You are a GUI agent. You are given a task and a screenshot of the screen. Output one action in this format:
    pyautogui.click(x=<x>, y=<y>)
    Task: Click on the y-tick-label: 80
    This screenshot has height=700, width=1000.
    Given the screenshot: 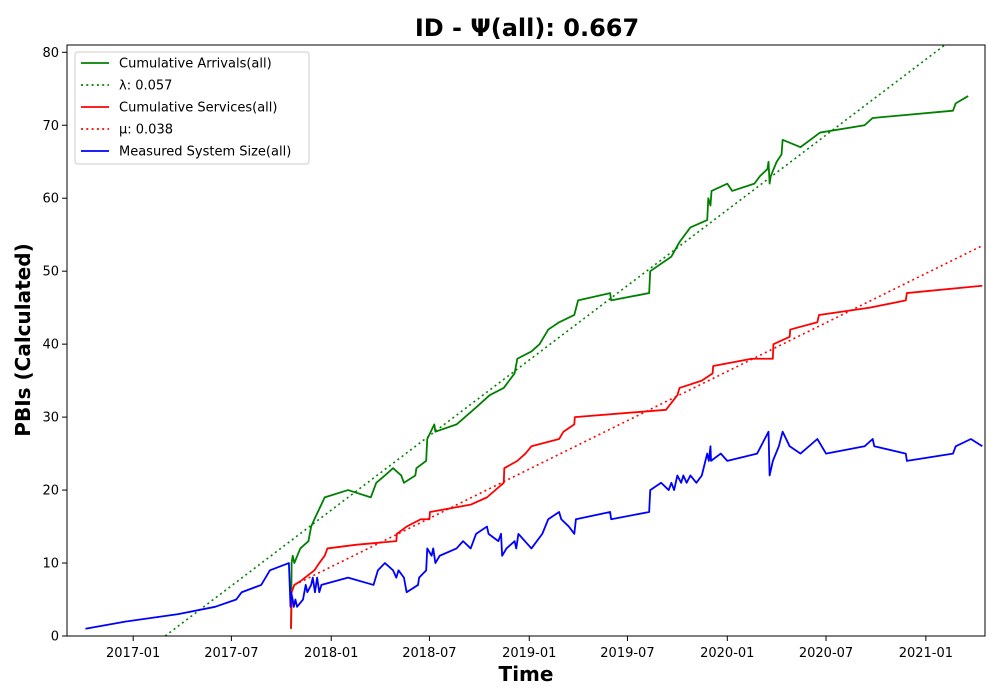 What is the action you would take?
    pyautogui.click(x=50, y=53)
    